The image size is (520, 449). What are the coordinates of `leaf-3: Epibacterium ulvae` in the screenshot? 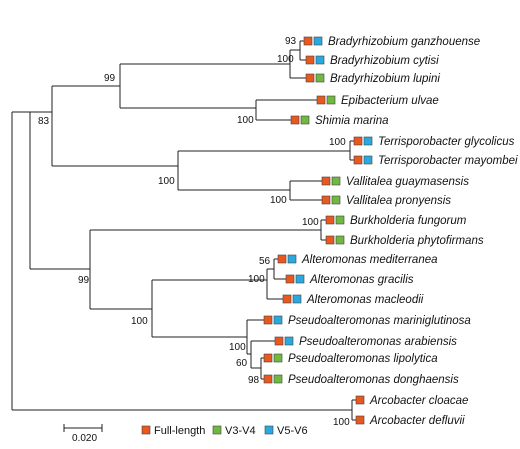 It's located at (377, 101).